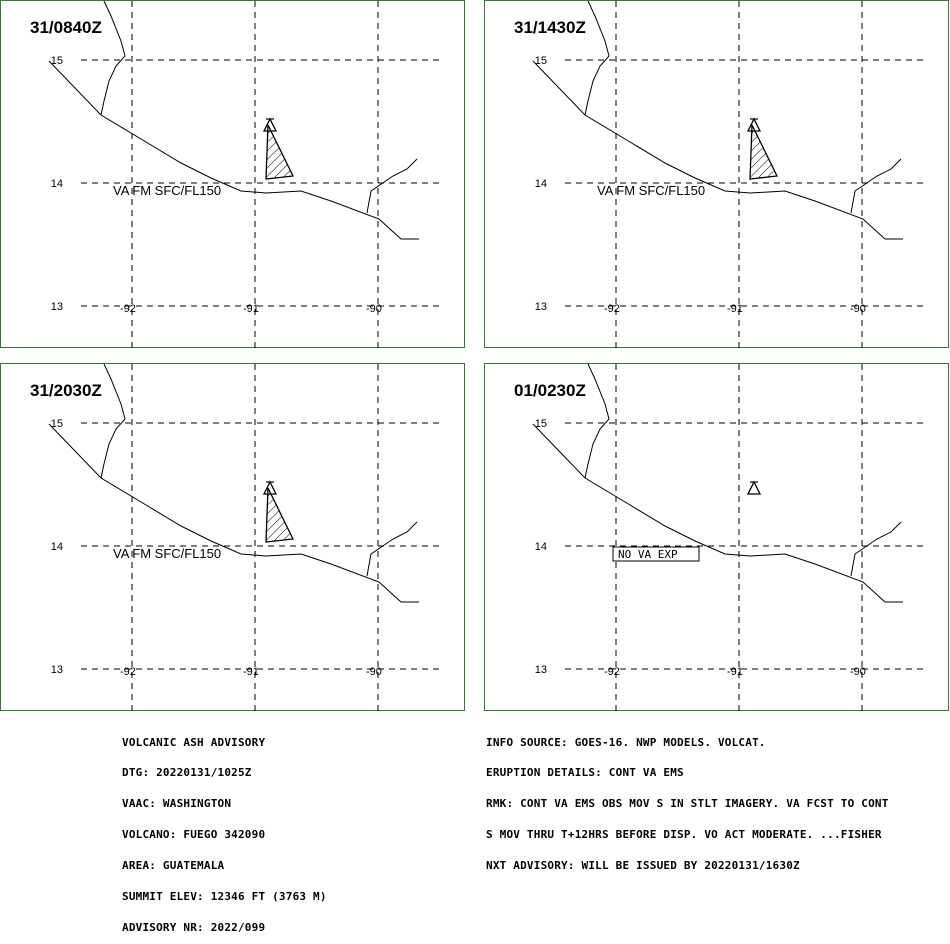 This screenshot has width=950, height=944. Describe the element at coordinates (224, 897) in the screenshot. I see `advisory-line: SUMMIT ELEV: 12346 FT (3763 M)` at that location.